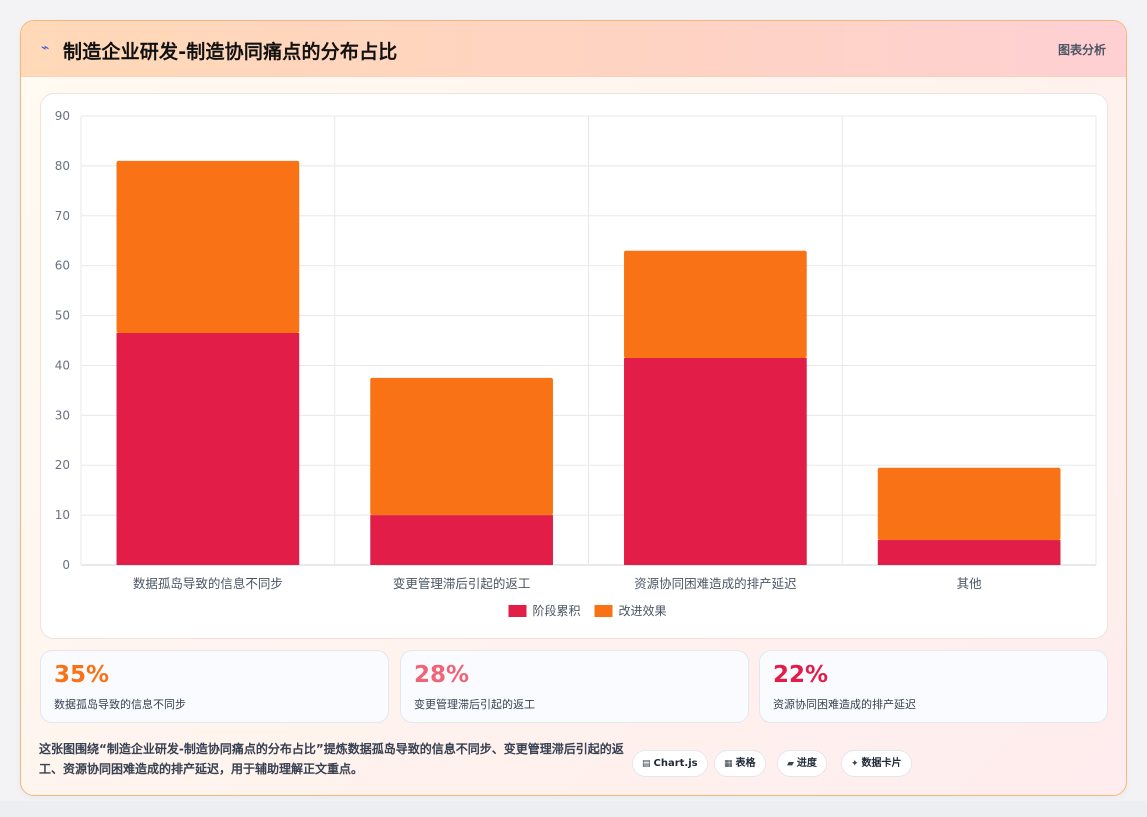  Describe the element at coordinates (230, 52) in the screenshot. I see `page-title: 制造企业研发-制造协同痛点的分布占比` at that location.